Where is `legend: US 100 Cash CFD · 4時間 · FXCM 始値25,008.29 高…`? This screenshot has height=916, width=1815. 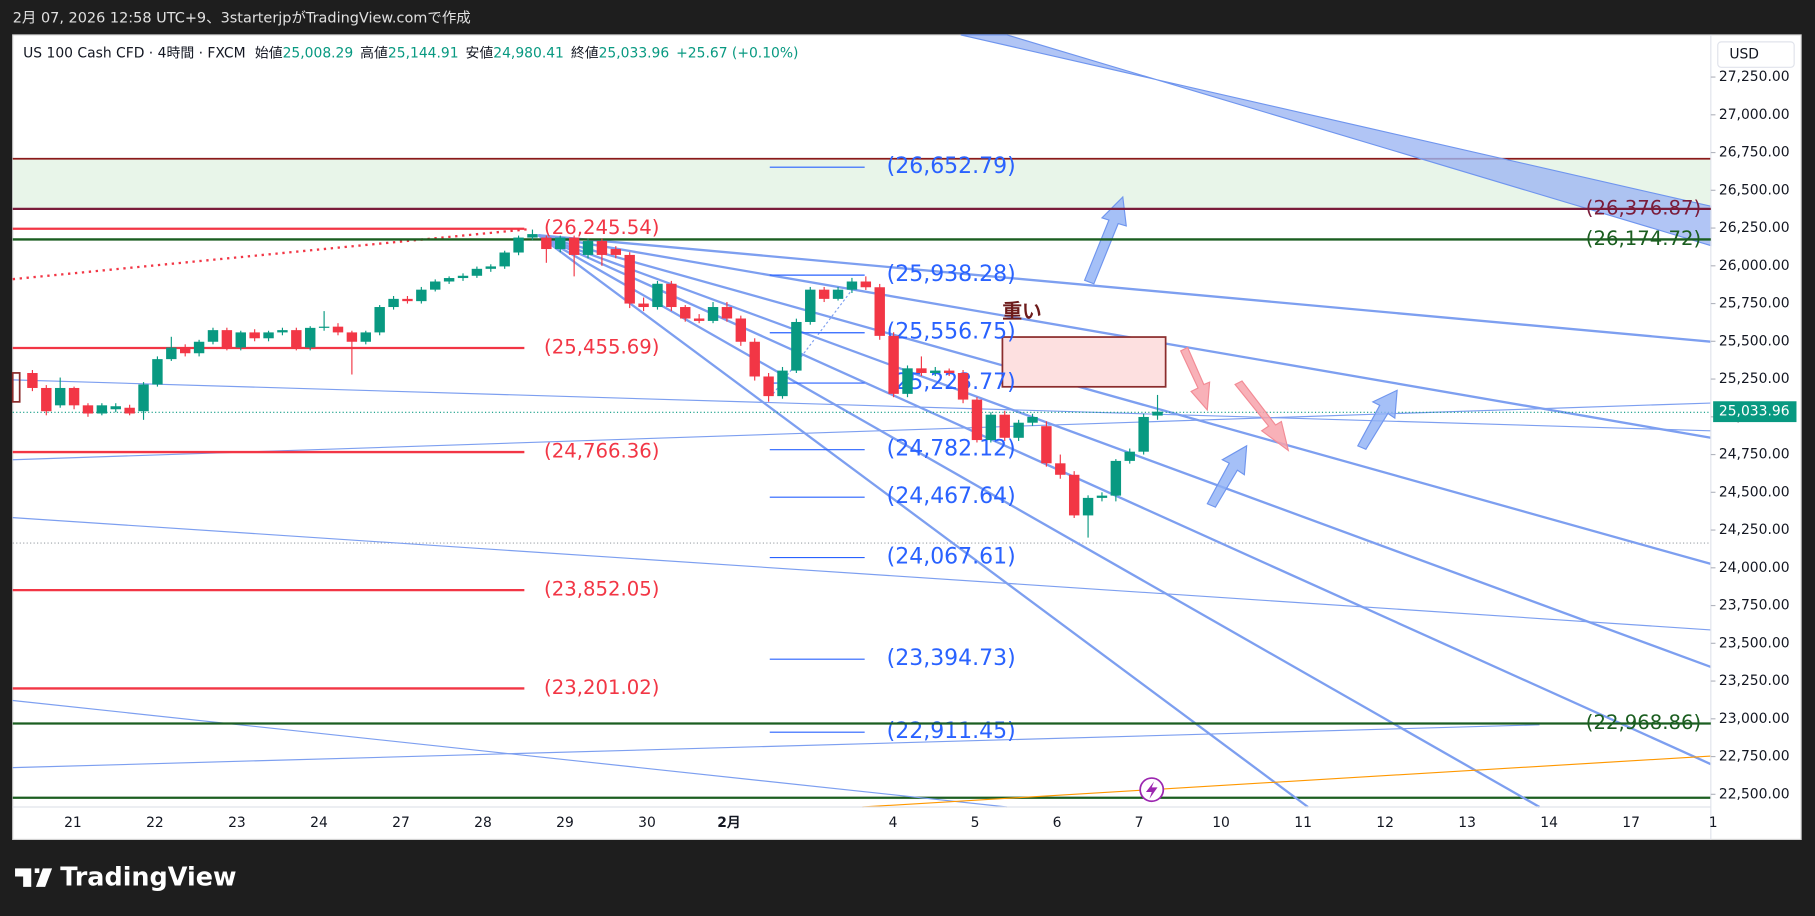
legend: US 100 Cash CFD · 4時間 · FXCM 始値25,008.29 高… is located at coordinates (410, 52).